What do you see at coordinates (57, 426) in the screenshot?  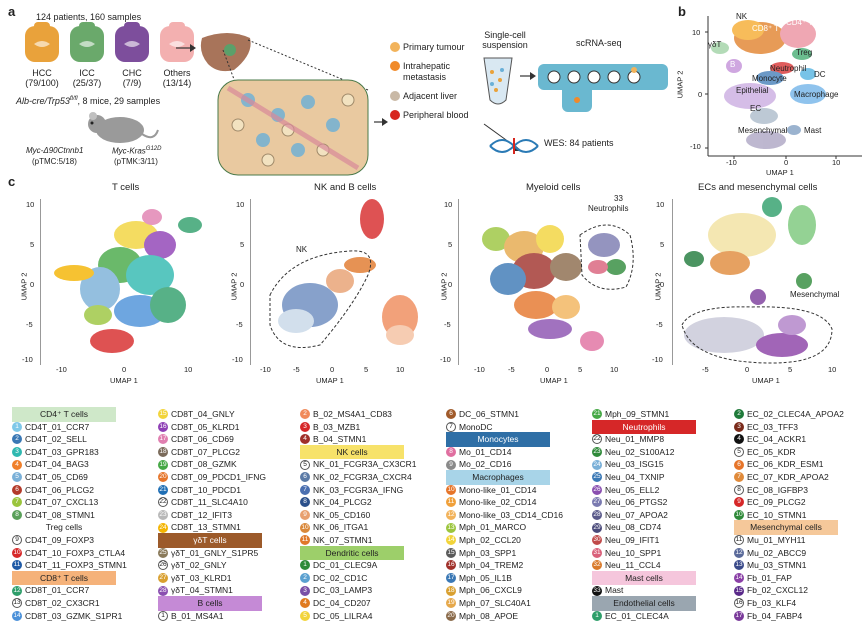 I see `cluster-name: CD4T_01_CCR7` at bounding box center [57, 426].